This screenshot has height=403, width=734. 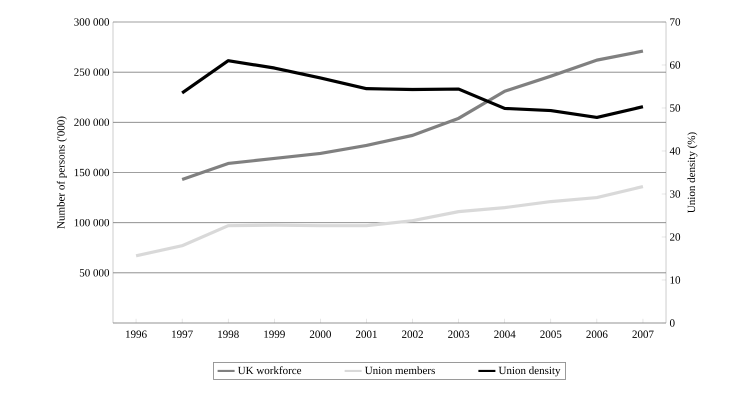 I want to click on y2-tick-label: 50, so click(x=675, y=108).